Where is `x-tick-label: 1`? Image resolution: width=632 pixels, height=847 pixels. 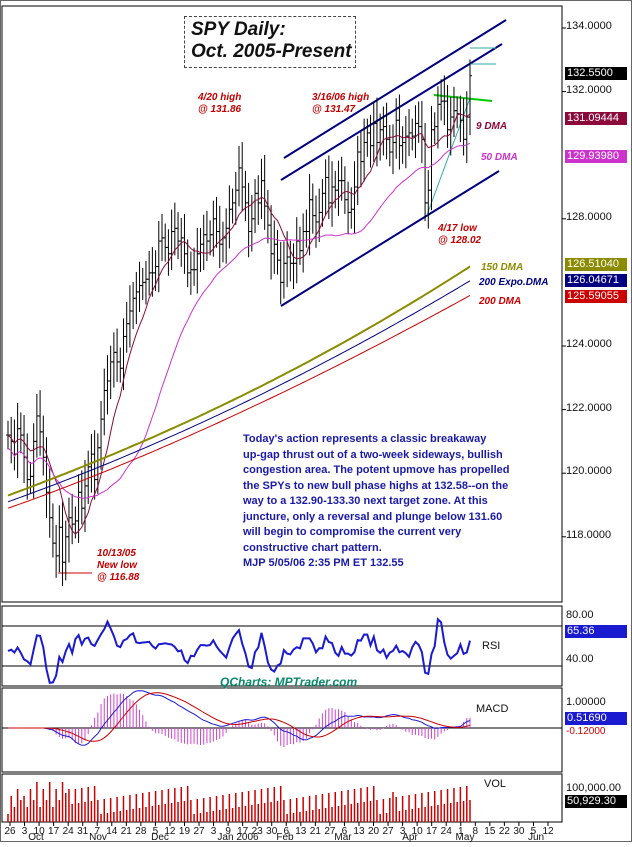
x-tick-label: 1 is located at coordinates (461, 831).